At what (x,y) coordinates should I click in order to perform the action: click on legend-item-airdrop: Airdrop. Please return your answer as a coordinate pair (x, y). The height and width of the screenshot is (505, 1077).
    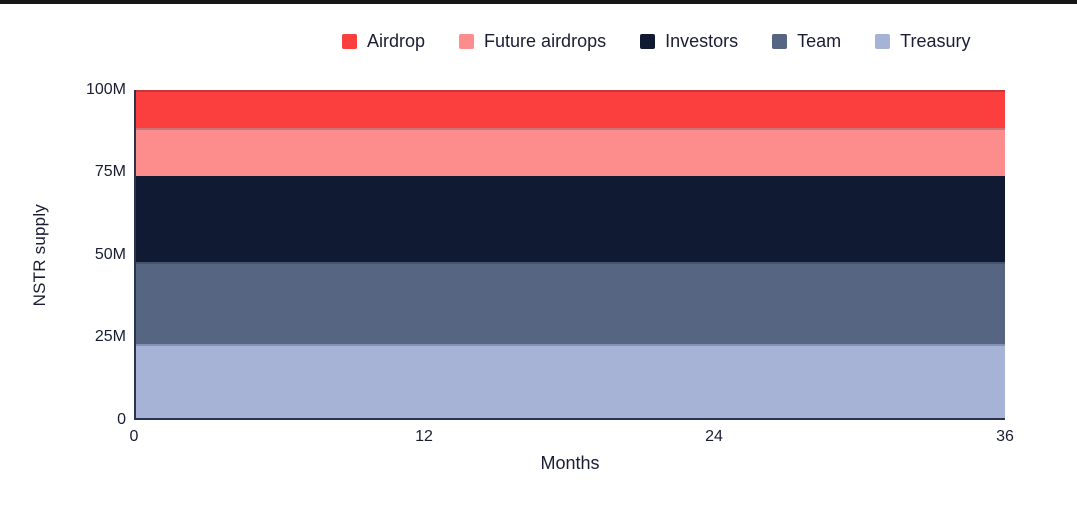
    Looking at the image, I should click on (383, 41).